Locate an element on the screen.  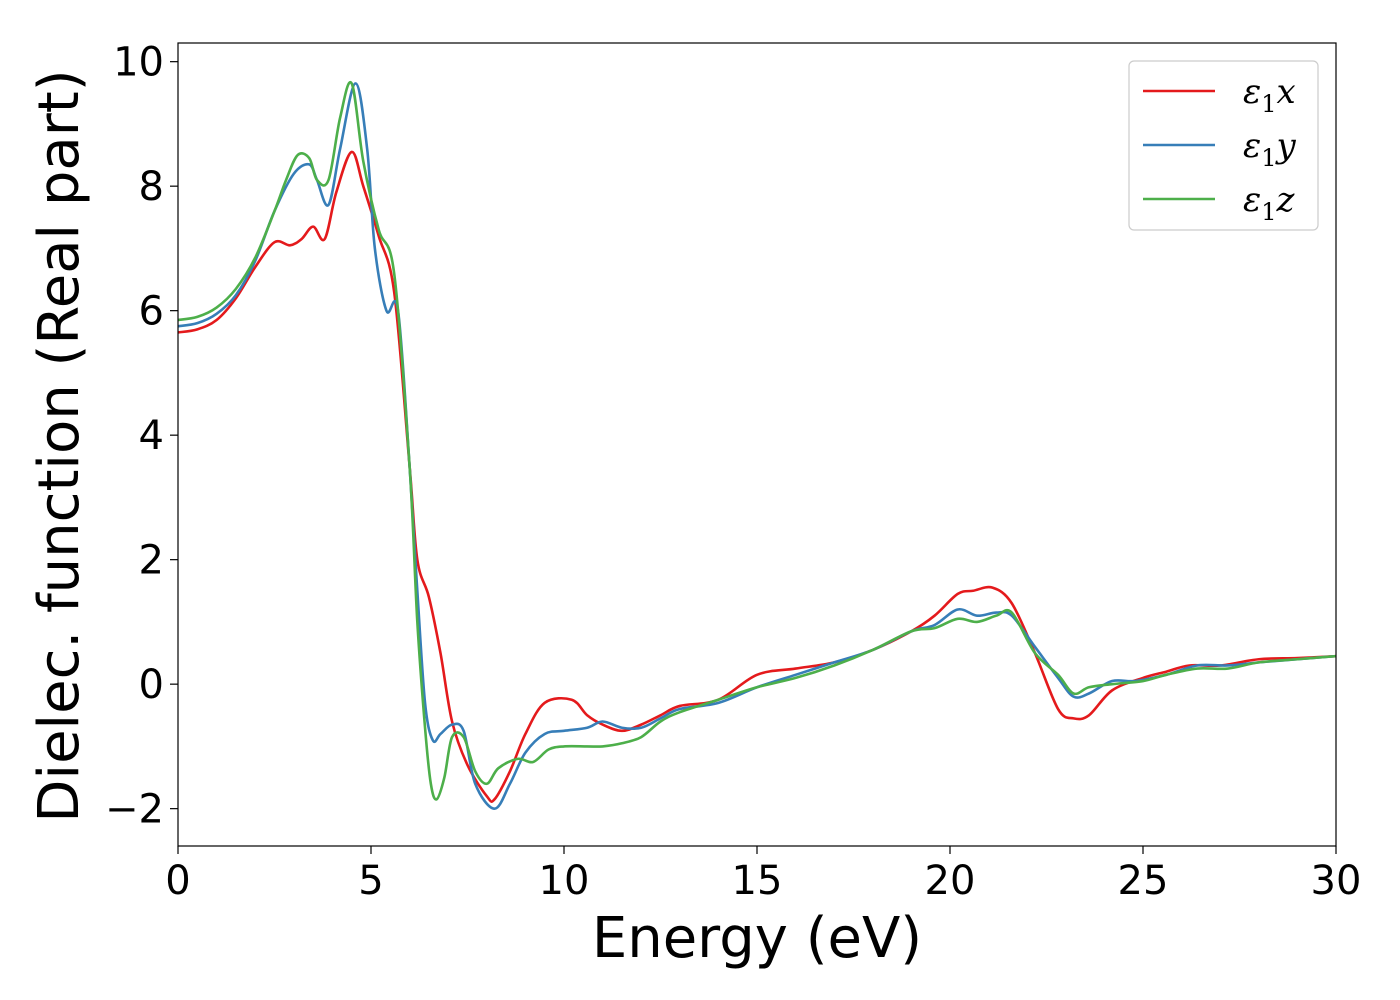
x-tick-label: 15 is located at coordinates (757, 881).